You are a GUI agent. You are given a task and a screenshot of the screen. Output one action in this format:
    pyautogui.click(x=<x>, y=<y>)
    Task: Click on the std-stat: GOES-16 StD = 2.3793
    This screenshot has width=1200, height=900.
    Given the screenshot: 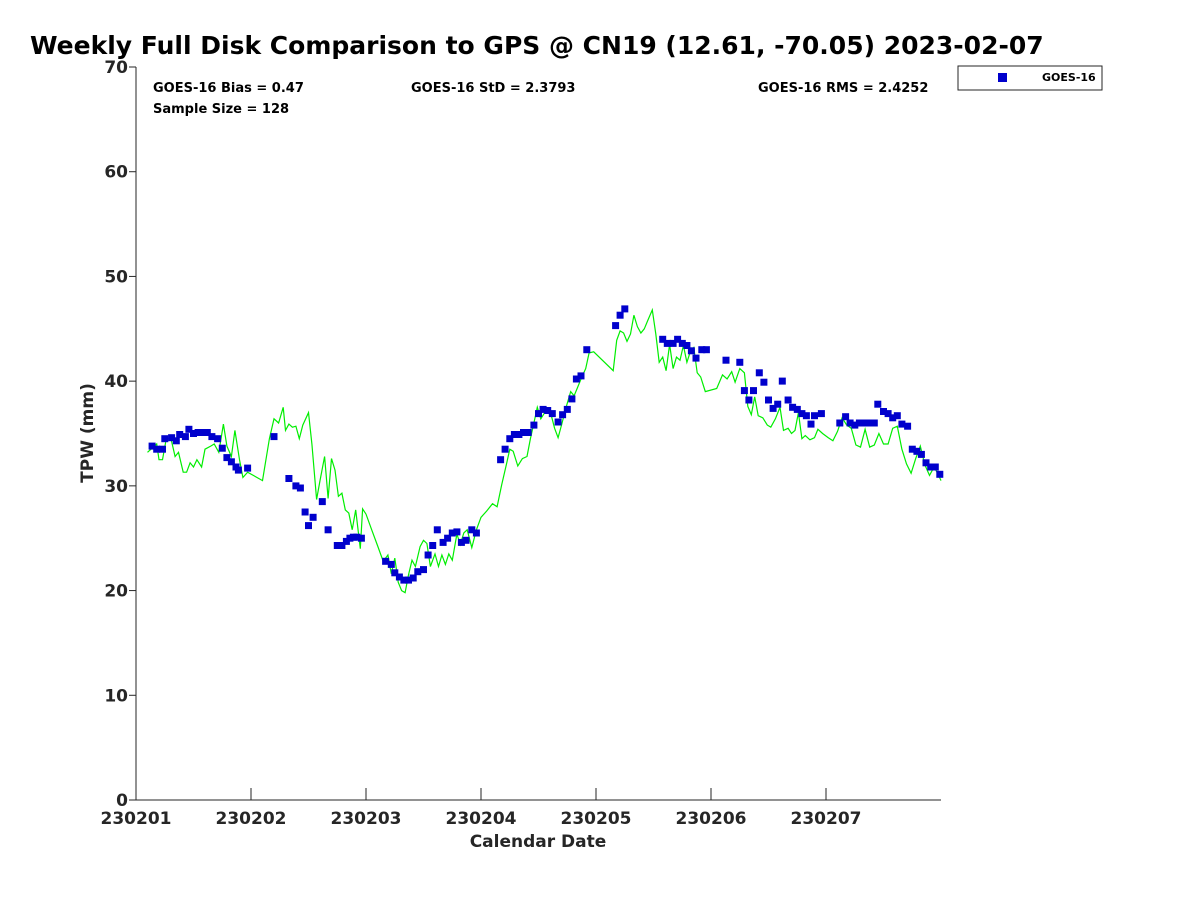 What is the action you would take?
    pyautogui.click(x=493, y=88)
    